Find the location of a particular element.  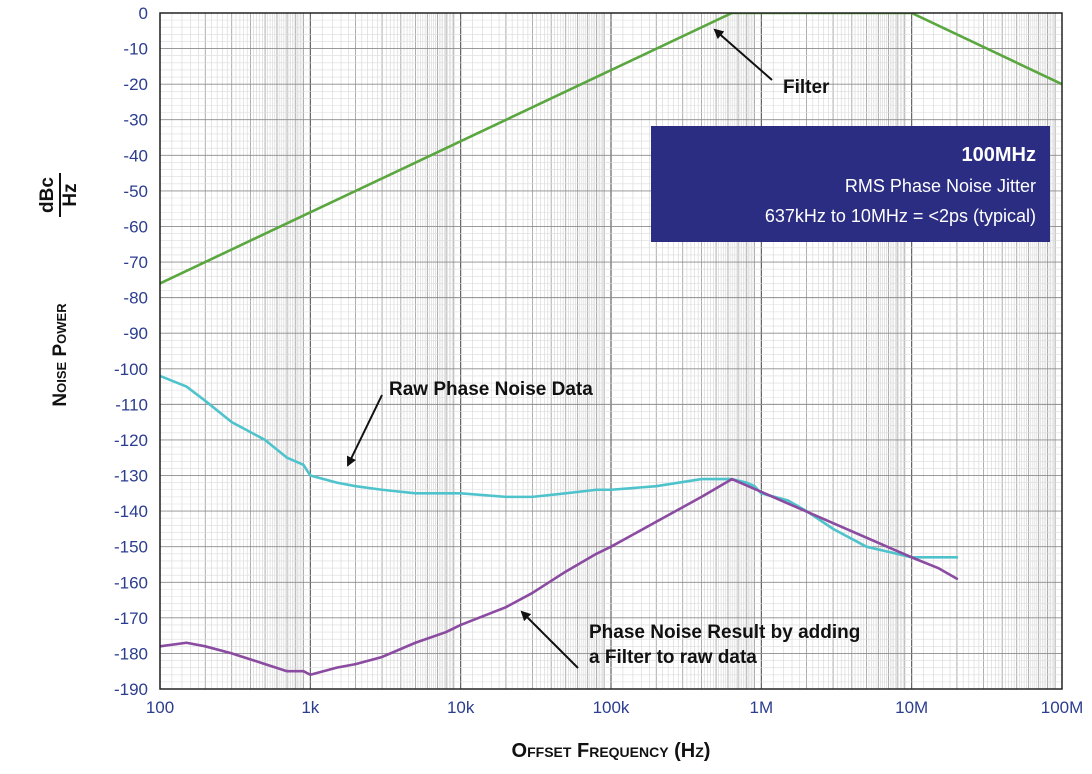

y-axis-label: Noise Power is located at coordinates (60, 355).